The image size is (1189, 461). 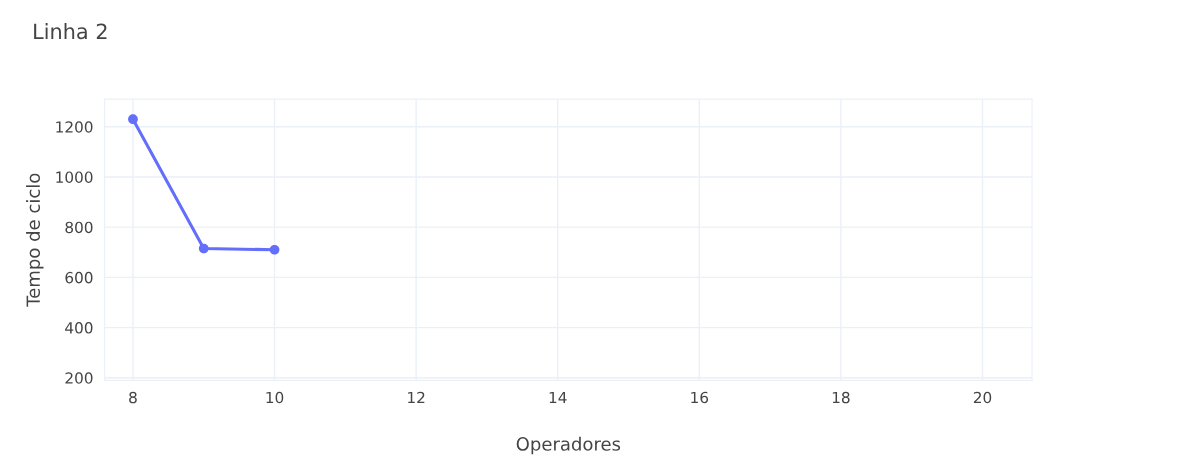 I want to click on x-tick-label: 20, so click(x=982, y=397).